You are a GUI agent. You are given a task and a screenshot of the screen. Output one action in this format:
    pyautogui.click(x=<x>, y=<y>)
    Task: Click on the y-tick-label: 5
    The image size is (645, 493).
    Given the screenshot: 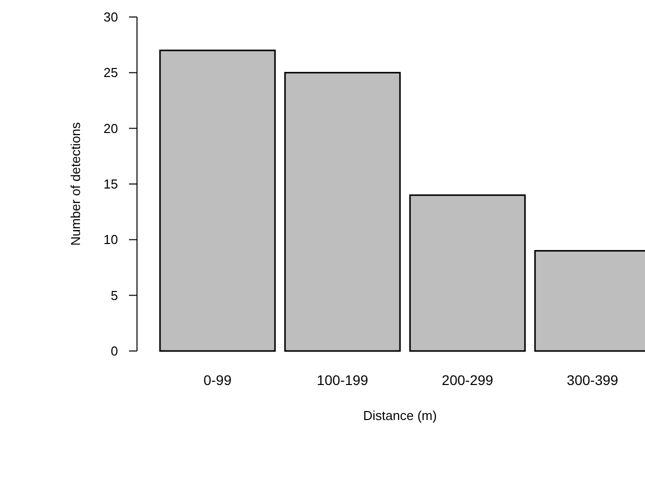 What is the action you would take?
    pyautogui.click(x=114, y=295)
    